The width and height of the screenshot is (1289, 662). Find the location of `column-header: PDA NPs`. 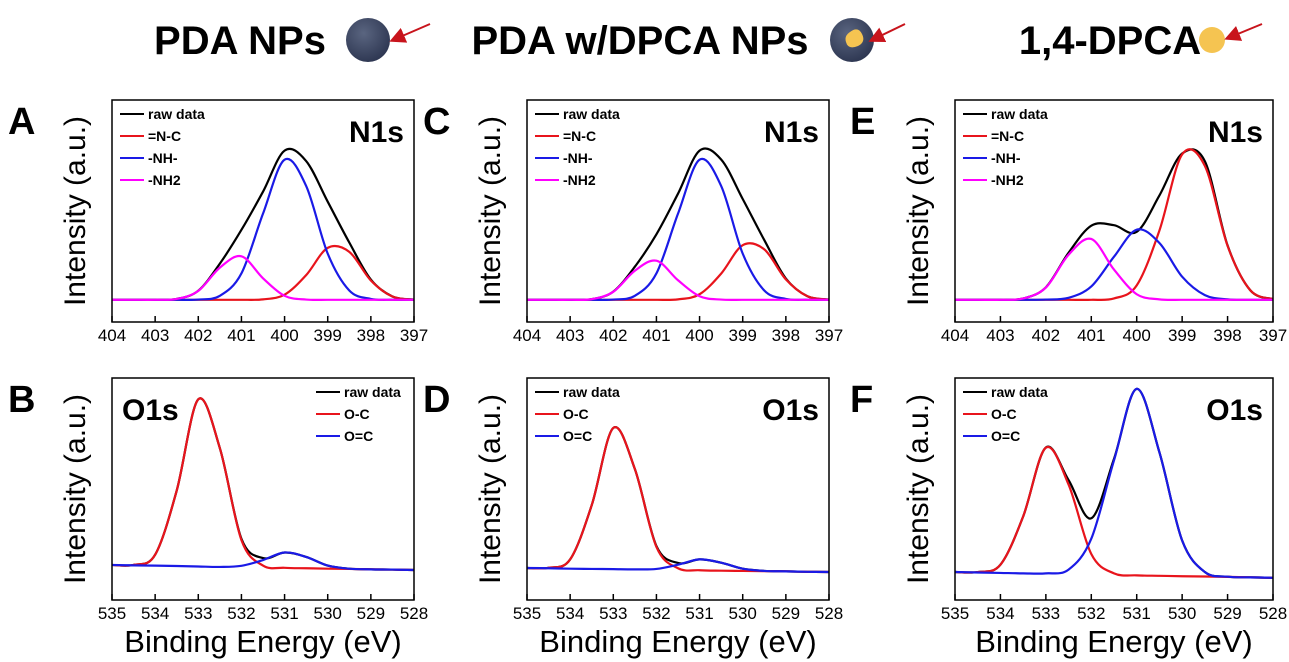

column-header: PDA NPs is located at coordinates (240, 41).